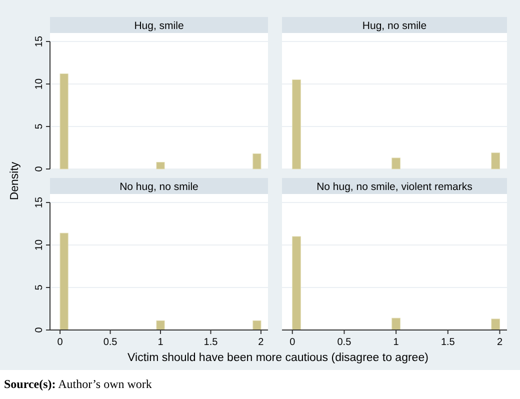 Image resolution: width=520 pixels, height=399 pixels. Describe the element at coordinates (159, 187) in the screenshot. I see `chart-title: No hug, no smile` at that location.